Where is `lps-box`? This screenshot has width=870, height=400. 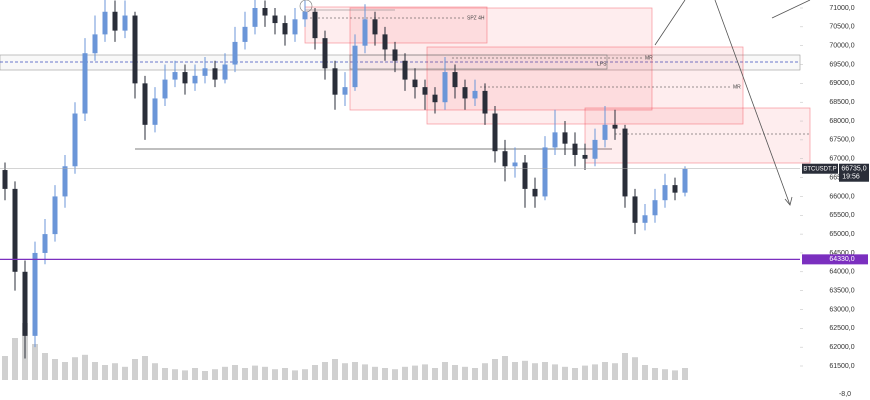
lps-box is located at coordinates (478, 62).